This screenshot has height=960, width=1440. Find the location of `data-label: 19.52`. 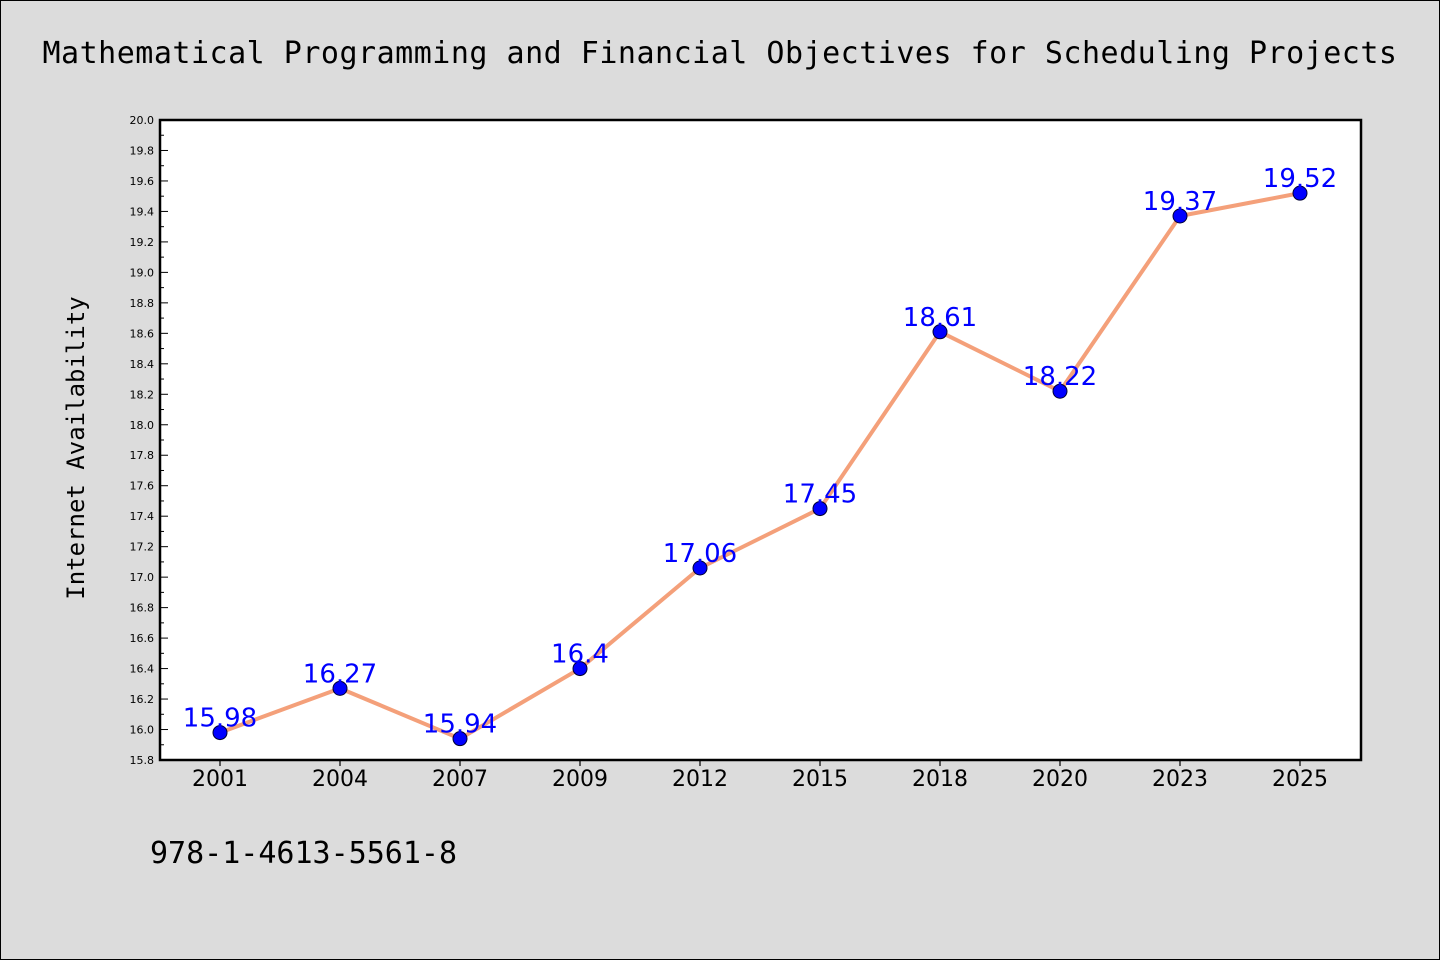

data-label: 19.52 is located at coordinates (1300, 179).